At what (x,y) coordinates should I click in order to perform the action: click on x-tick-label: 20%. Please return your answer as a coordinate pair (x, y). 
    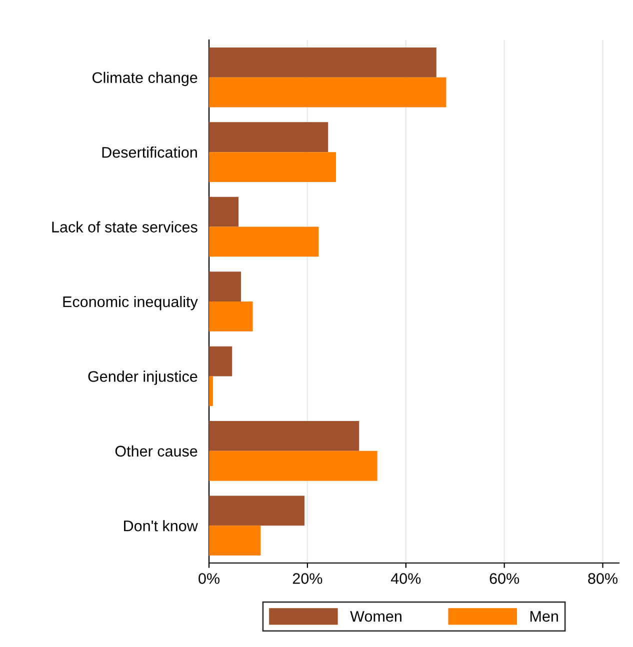
    Looking at the image, I should click on (307, 578).